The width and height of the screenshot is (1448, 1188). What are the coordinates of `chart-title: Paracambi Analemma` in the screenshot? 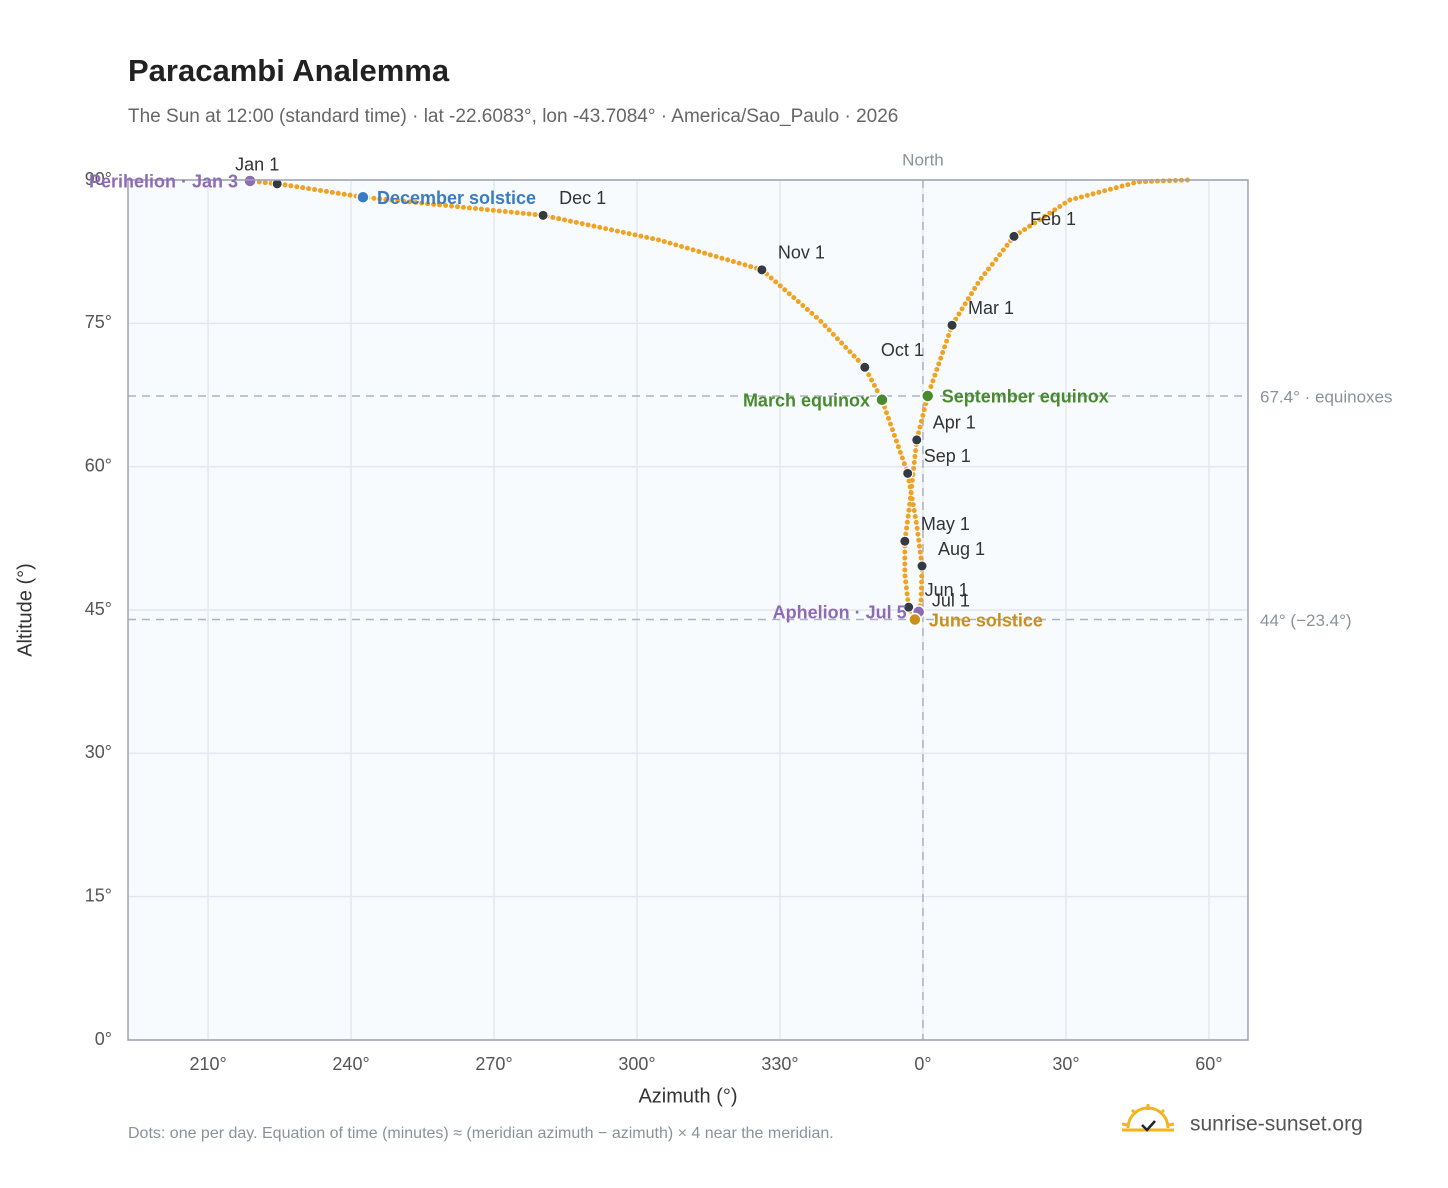 It's located at (289, 70).